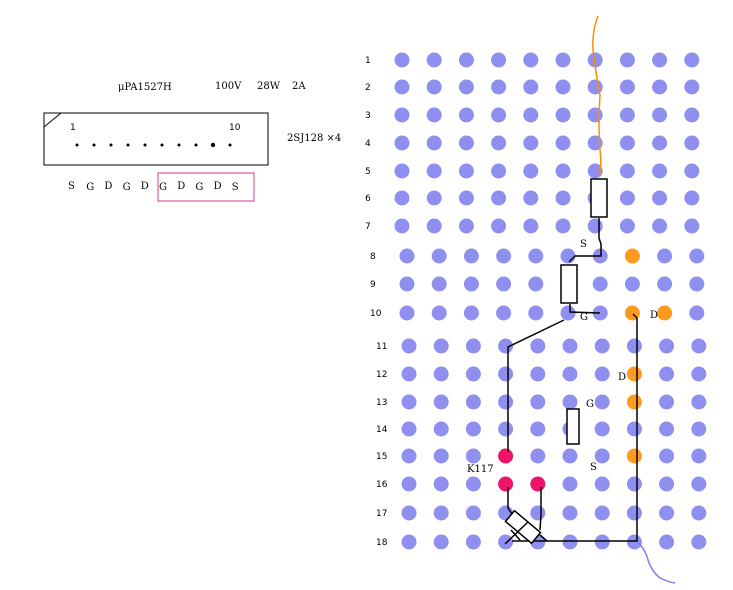  Describe the element at coordinates (235, 128) in the screenshot. I see `pin-last-label: 10` at that location.